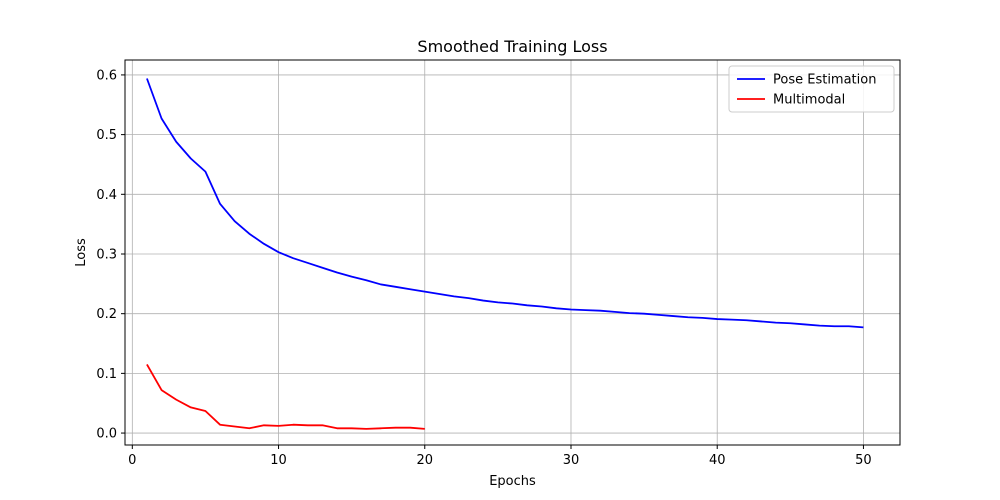 The image size is (1000, 500). What do you see at coordinates (571, 460) in the screenshot?
I see `x-tick-label: 30` at bounding box center [571, 460].